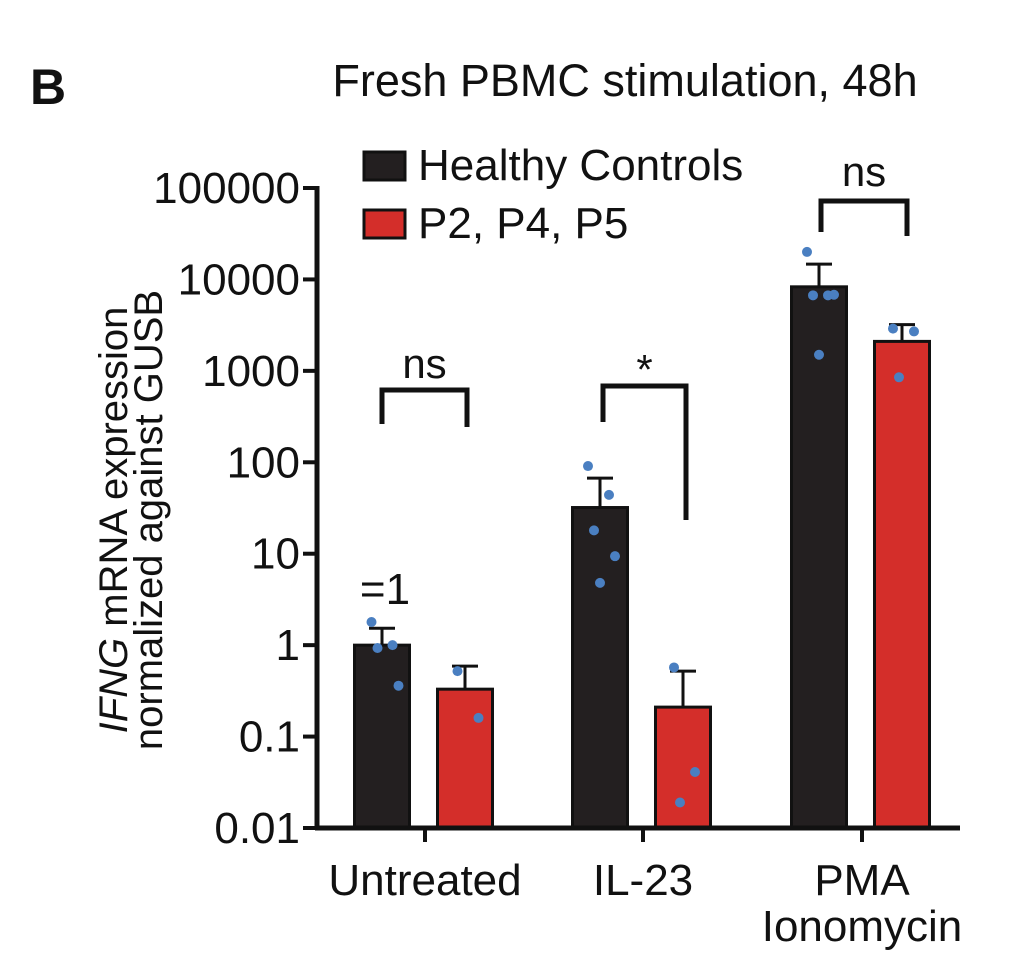 This screenshot has width=1034, height=966. Describe the element at coordinates (114, 686) in the screenshot. I see `y-label-italic: IFNG` at that location.